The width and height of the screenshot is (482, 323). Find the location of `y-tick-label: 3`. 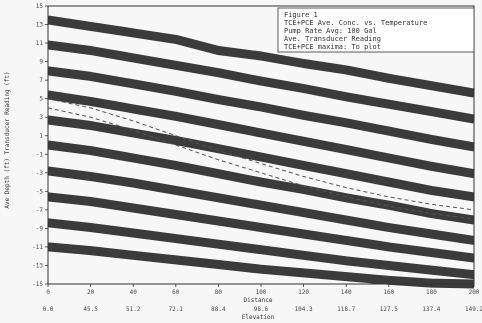

y-tick-label: 3 is located at coordinates (41, 117).